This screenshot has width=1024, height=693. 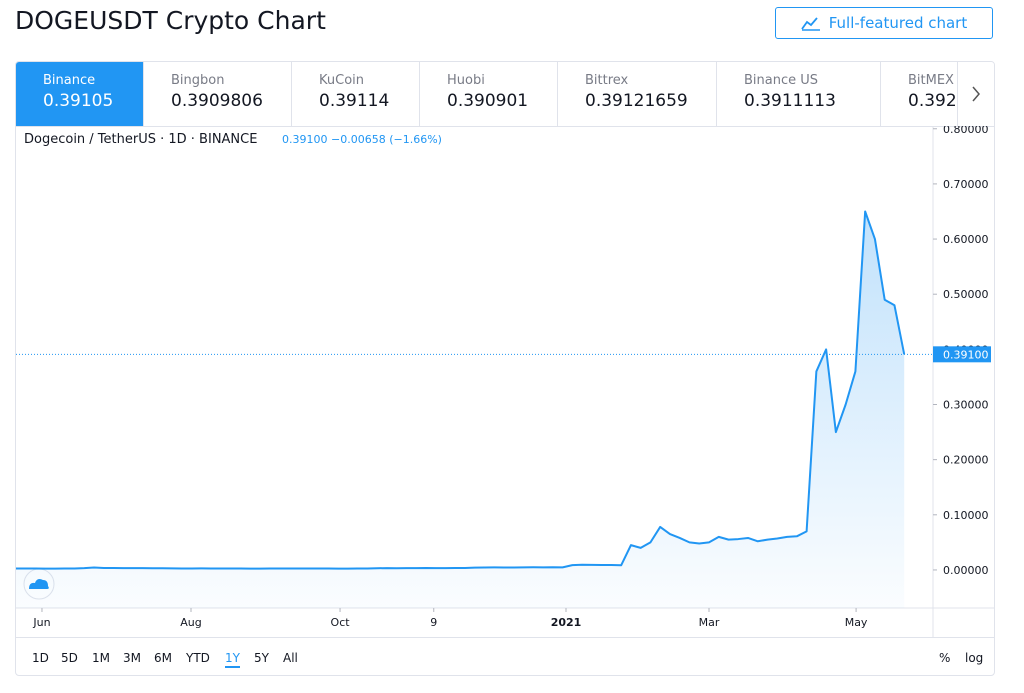 I want to click on y-tick-label: 0.10000, so click(x=966, y=515).